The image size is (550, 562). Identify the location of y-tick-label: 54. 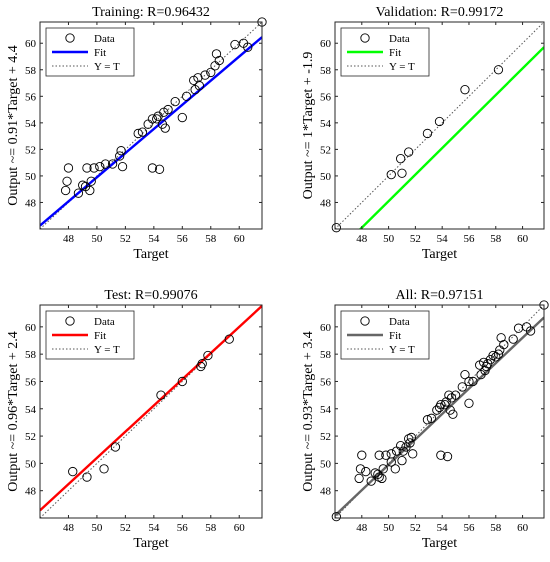
(31, 410).